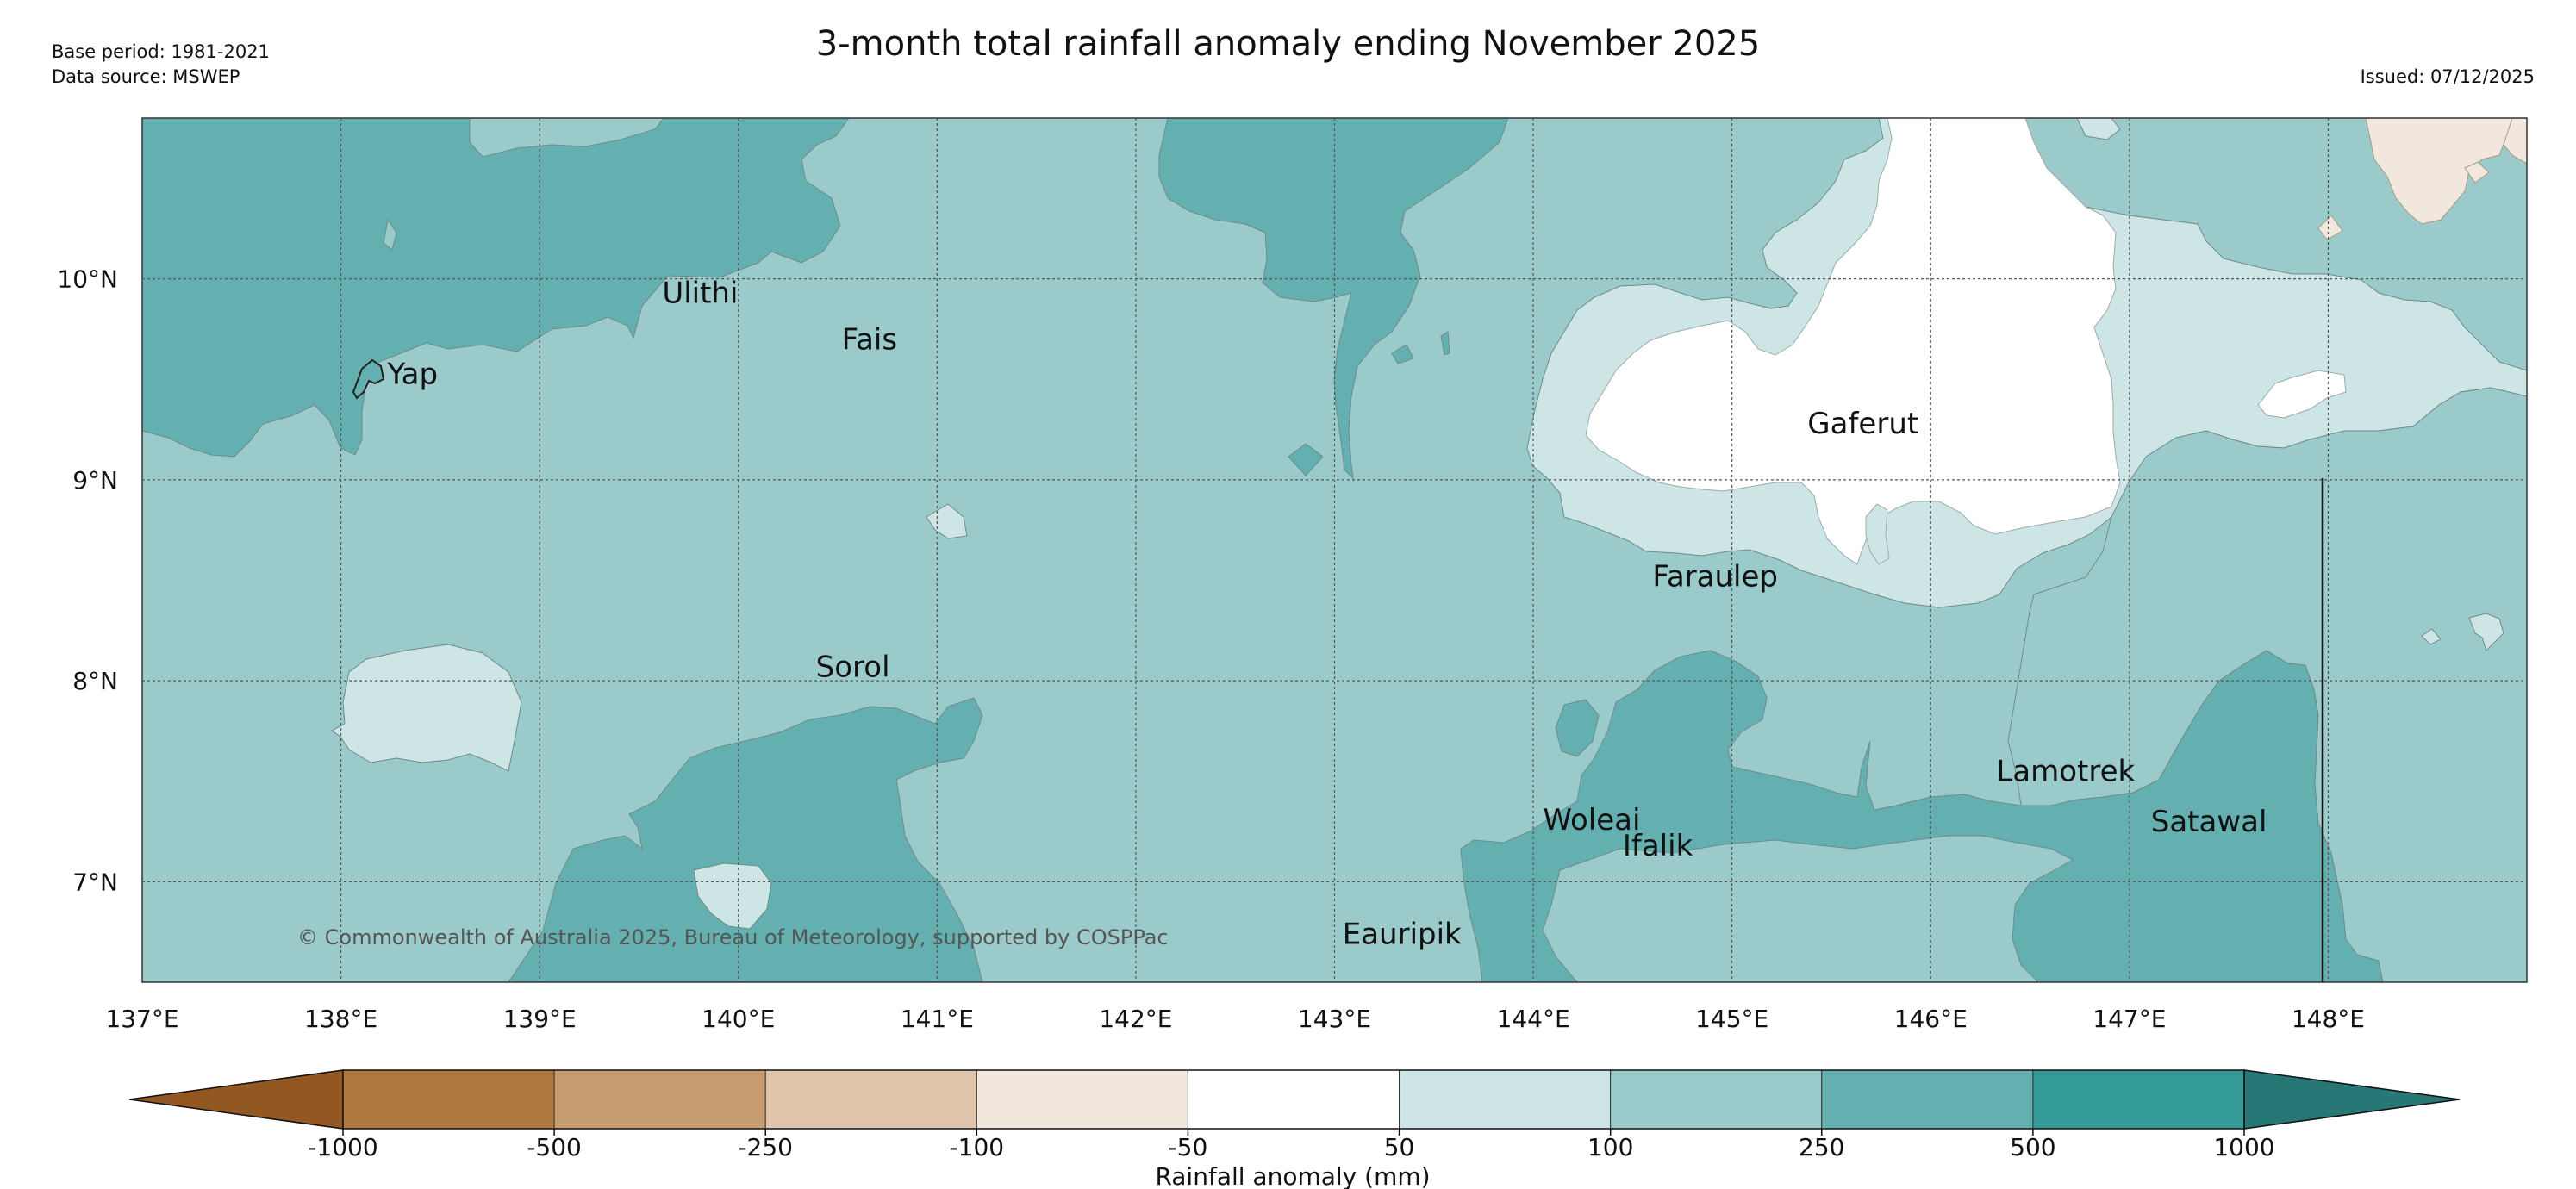 This screenshot has width=2576, height=1189. What do you see at coordinates (765, 1147) in the screenshot?
I see `colorbar-tick-label: -250` at bounding box center [765, 1147].